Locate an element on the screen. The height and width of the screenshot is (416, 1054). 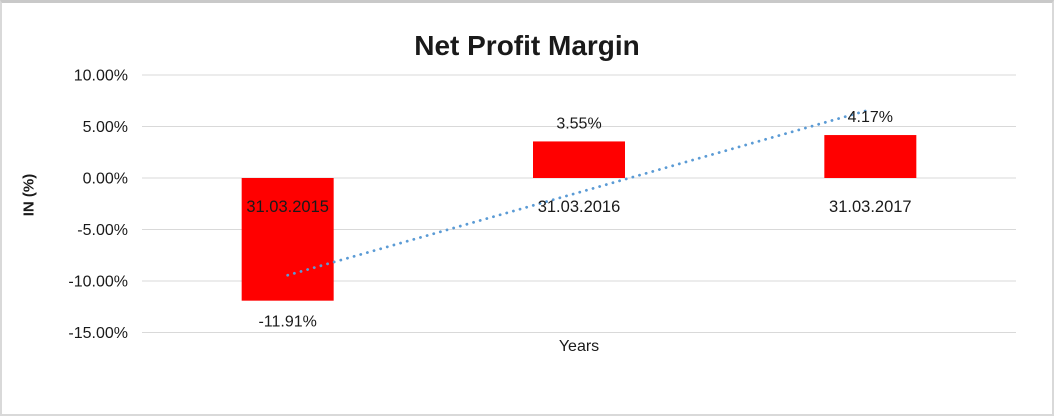
y-axis-tick-label: 5.00% is located at coordinates (105, 127).